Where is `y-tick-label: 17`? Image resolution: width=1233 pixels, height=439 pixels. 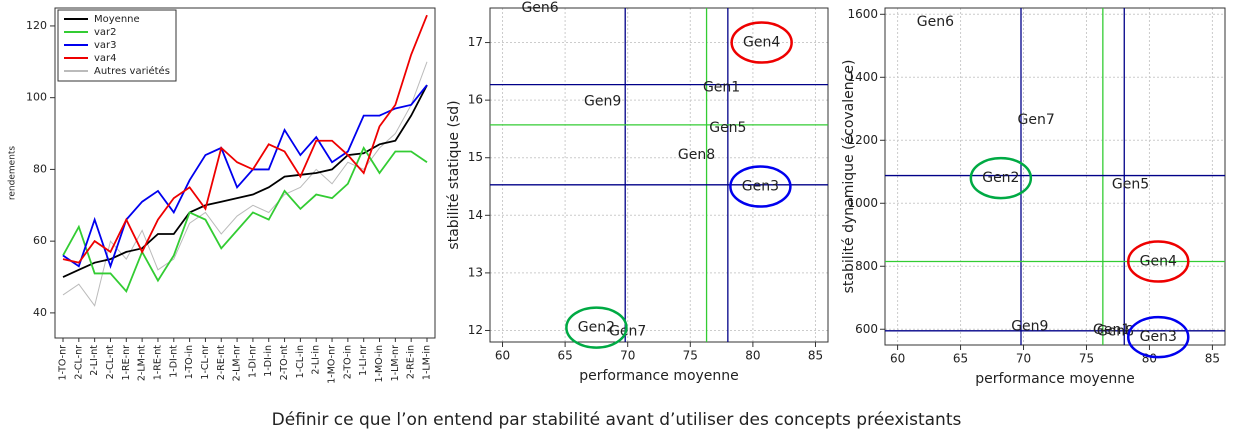
y-tick-label: 17 is located at coordinates (475, 42).